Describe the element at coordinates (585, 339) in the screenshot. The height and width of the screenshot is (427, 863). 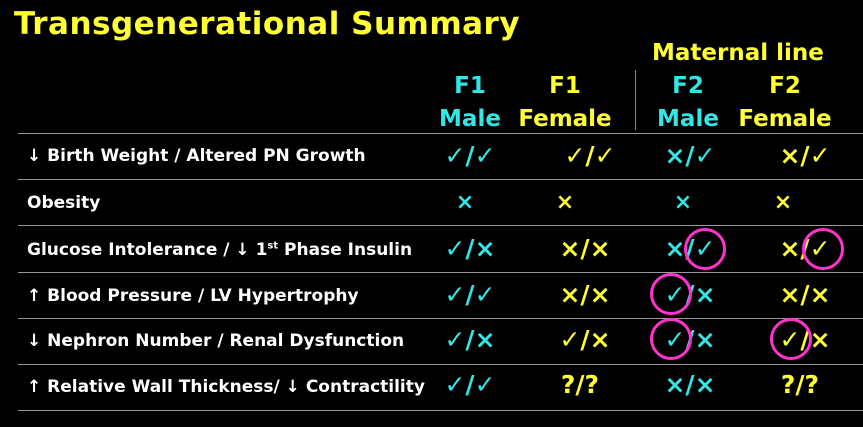
I see `cell-f1-female: ✓/×` at that location.